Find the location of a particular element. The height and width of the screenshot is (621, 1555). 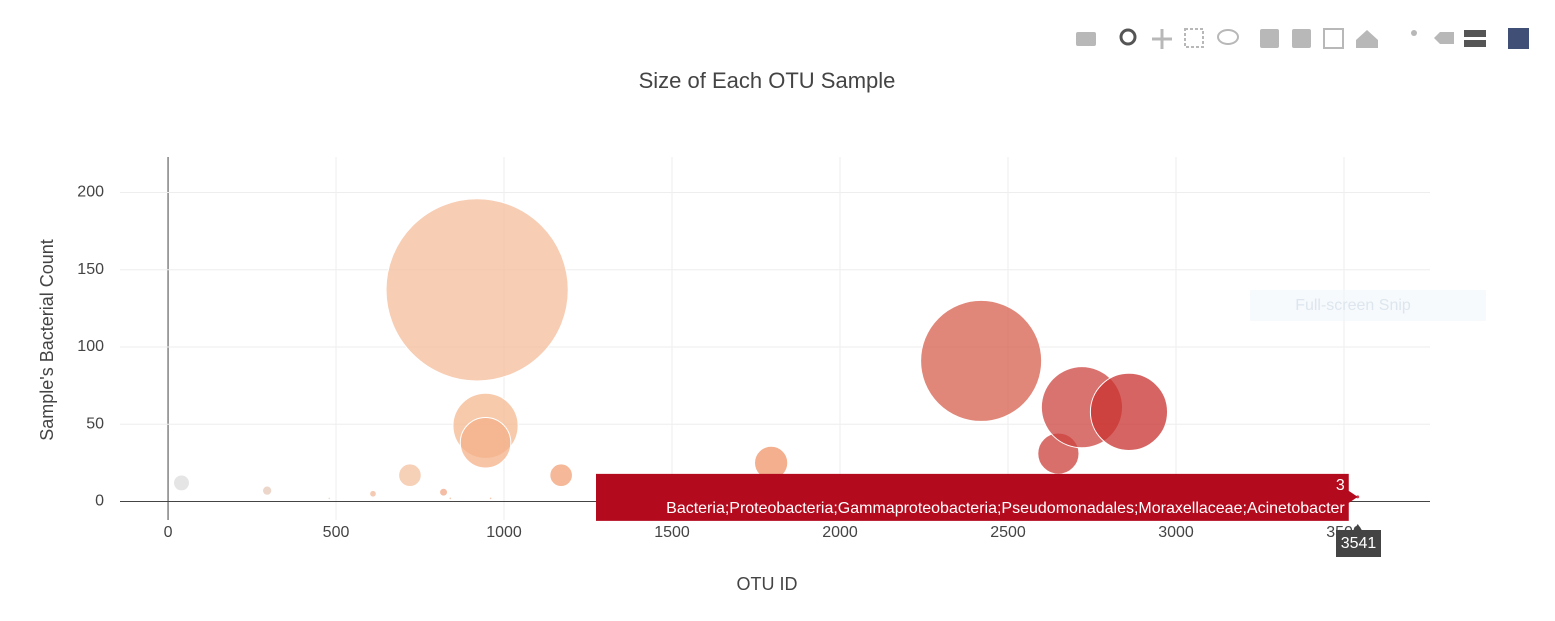

pan-icon is located at coordinates (1162, 39).